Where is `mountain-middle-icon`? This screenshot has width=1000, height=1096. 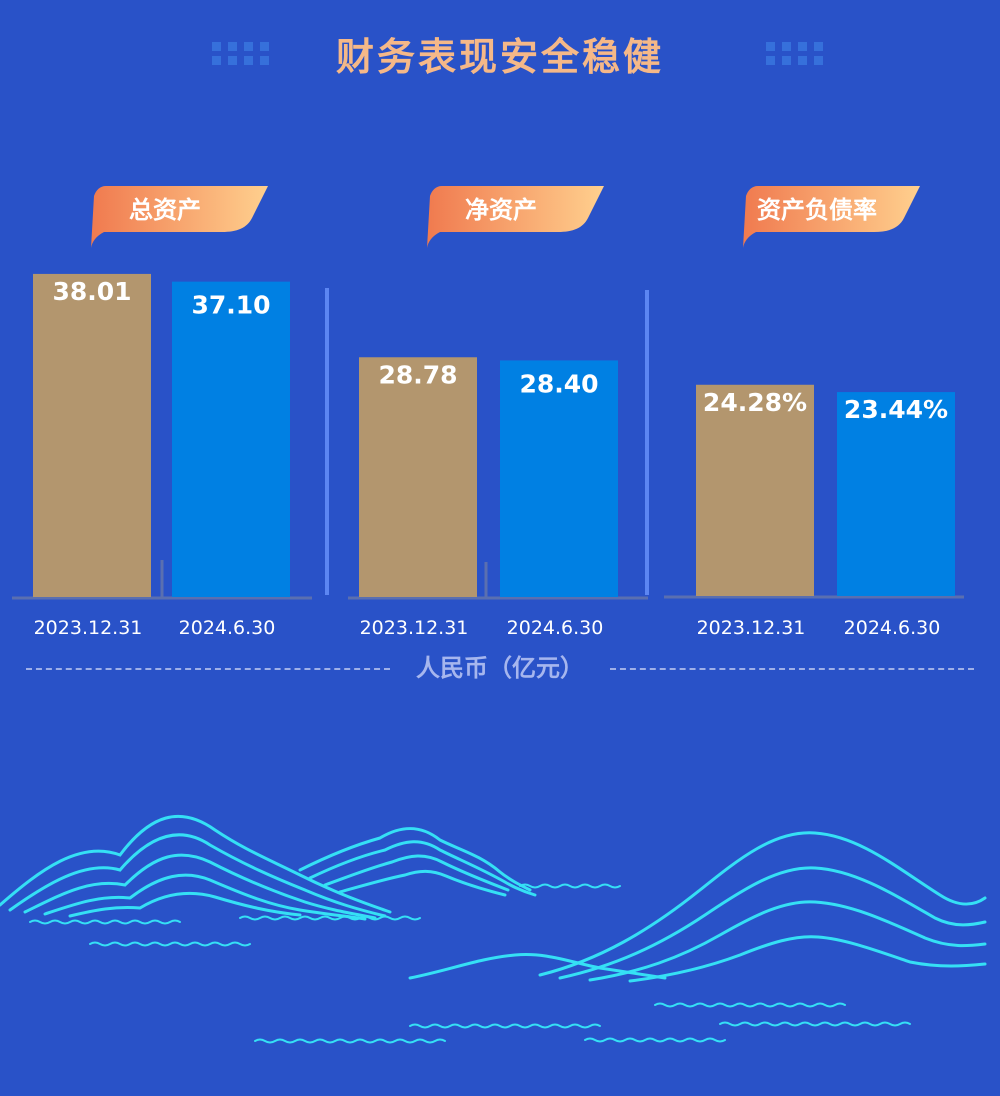 mountain-middle-icon is located at coordinates (417, 862).